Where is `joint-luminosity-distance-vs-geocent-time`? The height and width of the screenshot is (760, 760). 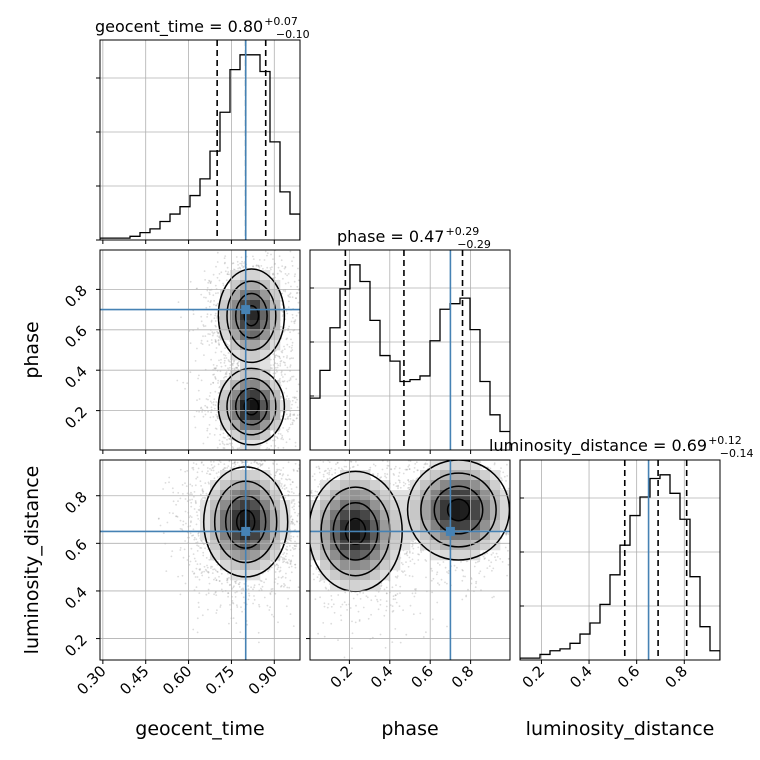
joint-luminosity-distance-vs-geocent-time is located at coordinates (198, 561).